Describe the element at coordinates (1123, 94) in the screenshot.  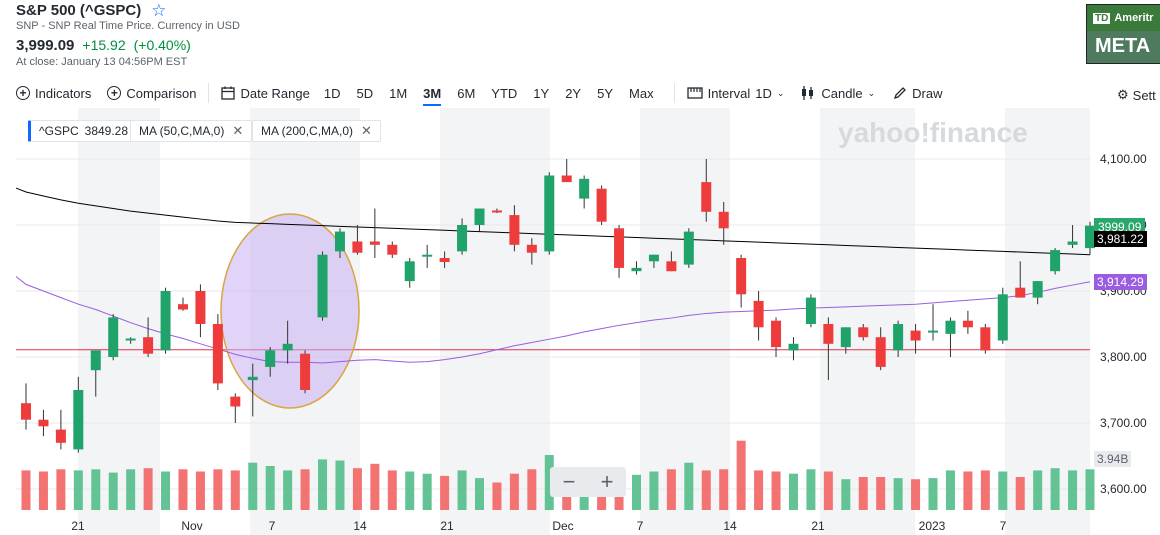
I see `gear-icon: ⚙` at that location.